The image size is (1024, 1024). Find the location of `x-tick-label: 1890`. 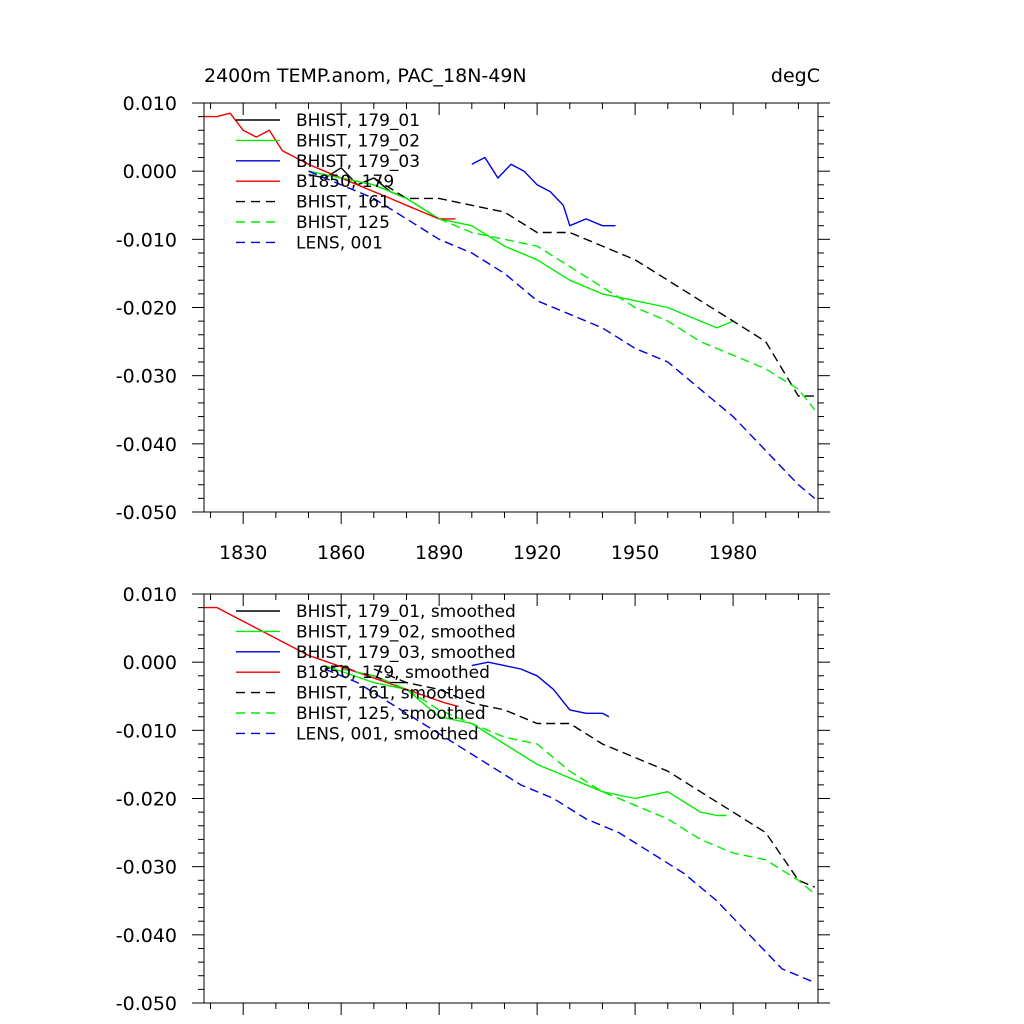

x-tick-label: 1890 is located at coordinates (439, 553).